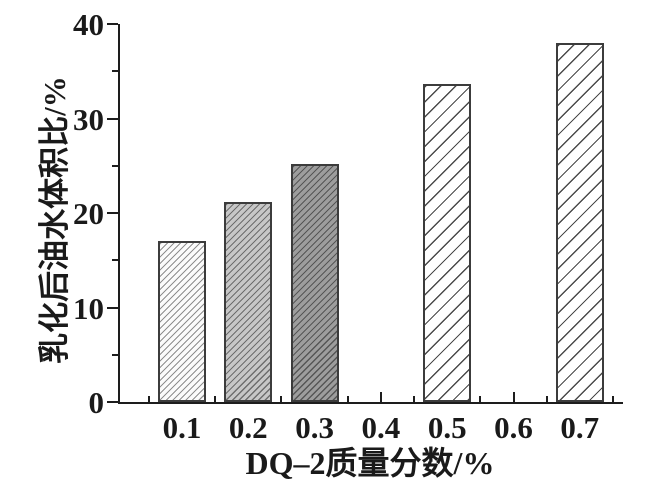 The height and width of the screenshot is (488, 650). Describe the element at coordinates (54, 220) in the screenshot. I see `y-axis-title: 乳化后油水体积比/%` at that location.